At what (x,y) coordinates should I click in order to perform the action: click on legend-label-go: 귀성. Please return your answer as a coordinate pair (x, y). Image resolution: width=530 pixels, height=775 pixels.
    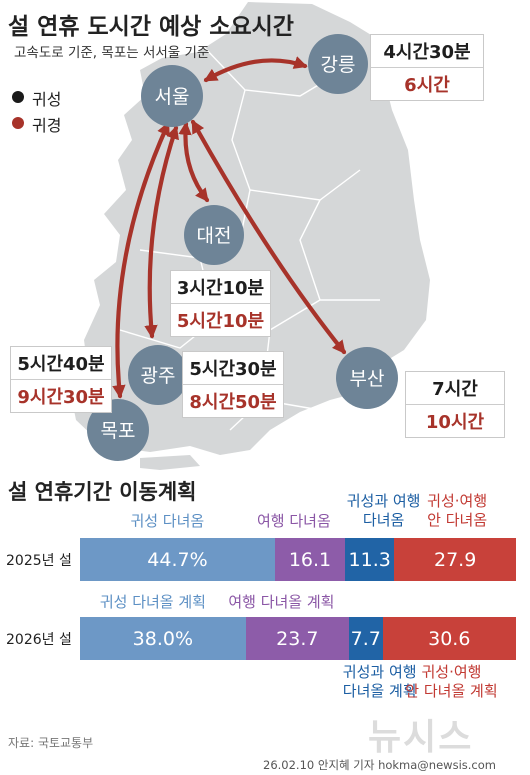
    Looking at the image, I should click on (47, 99).